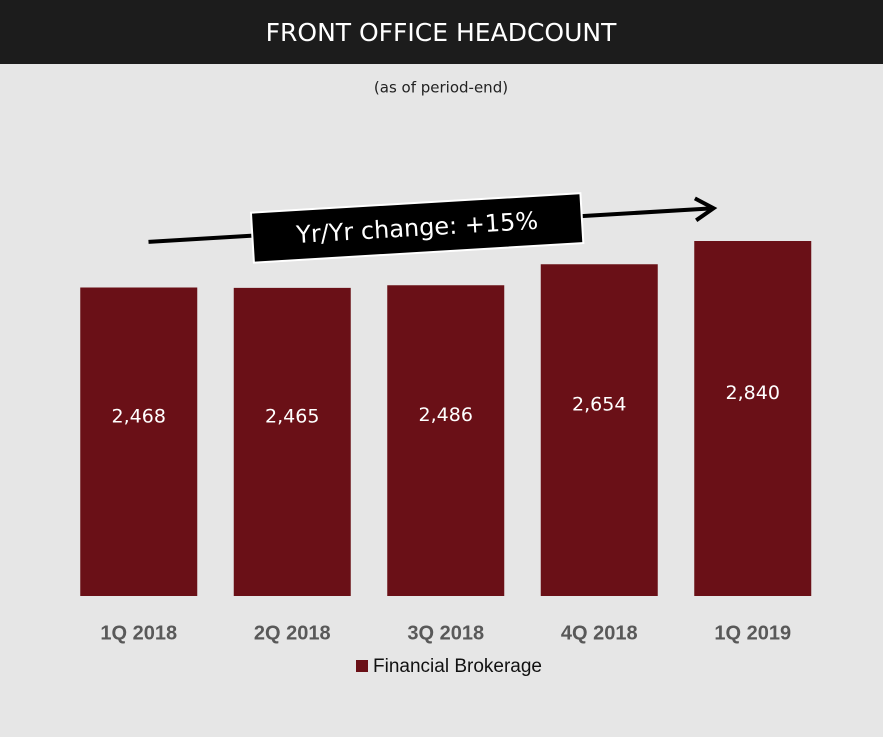  Describe the element at coordinates (139, 416) in the screenshot. I see `value-label: 2,468` at that location.